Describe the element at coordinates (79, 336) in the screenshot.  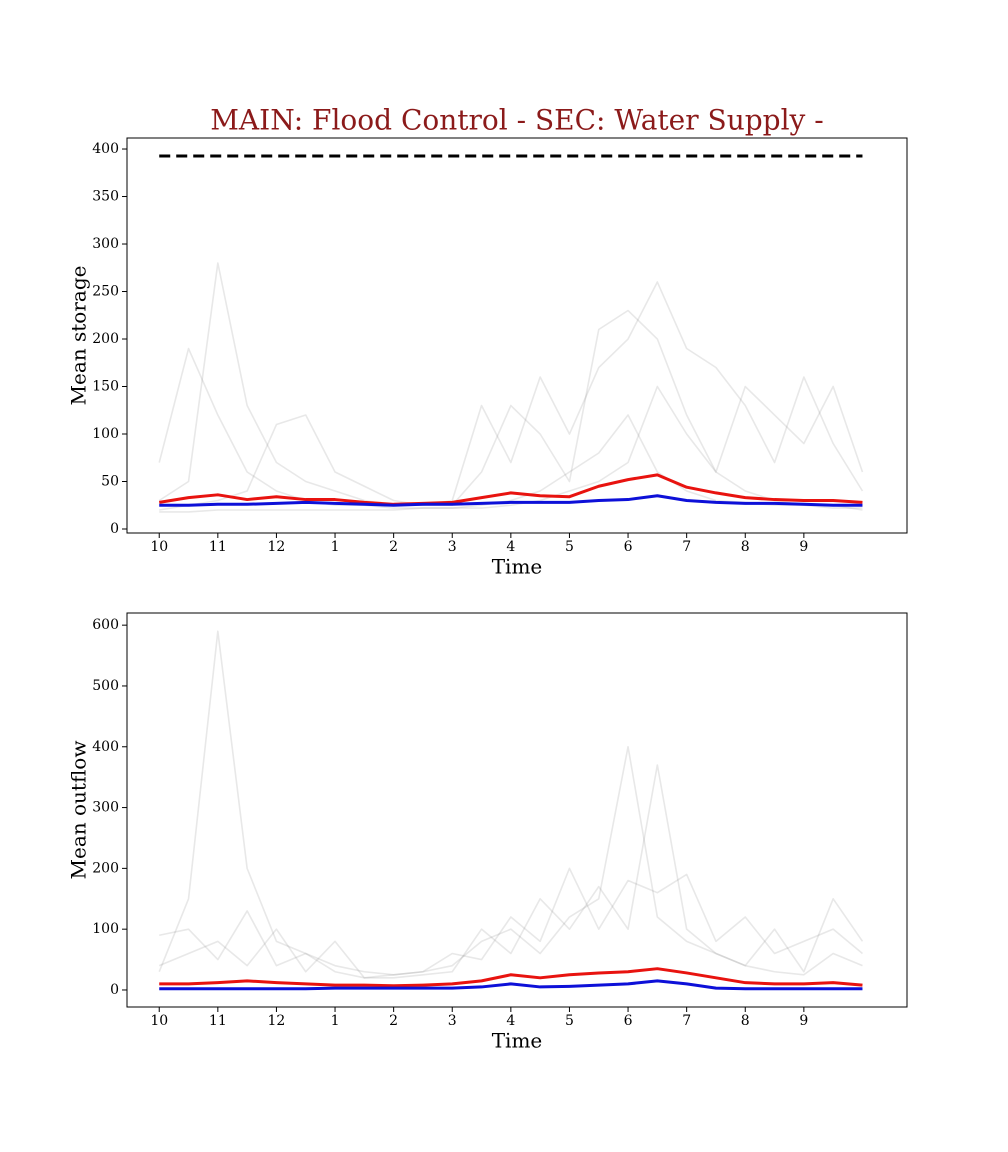
I see `y-axis-label: Mean storage` at that location.